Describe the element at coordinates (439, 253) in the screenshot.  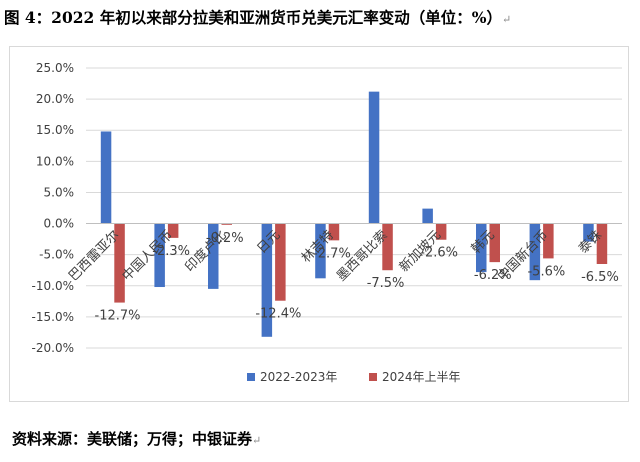
I see `data-label: -2.6%` at that location.